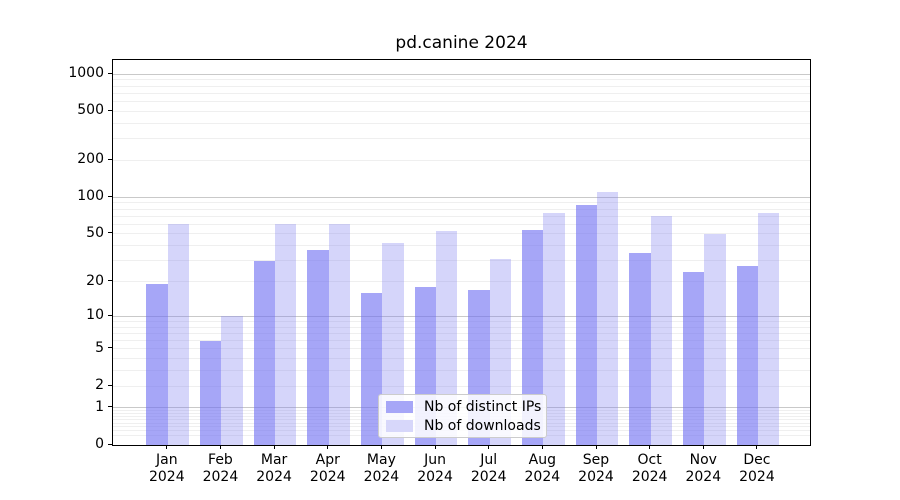  What do you see at coordinates (554, 329) in the screenshot?
I see `bar-downloads-aug` at bounding box center [554, 329].